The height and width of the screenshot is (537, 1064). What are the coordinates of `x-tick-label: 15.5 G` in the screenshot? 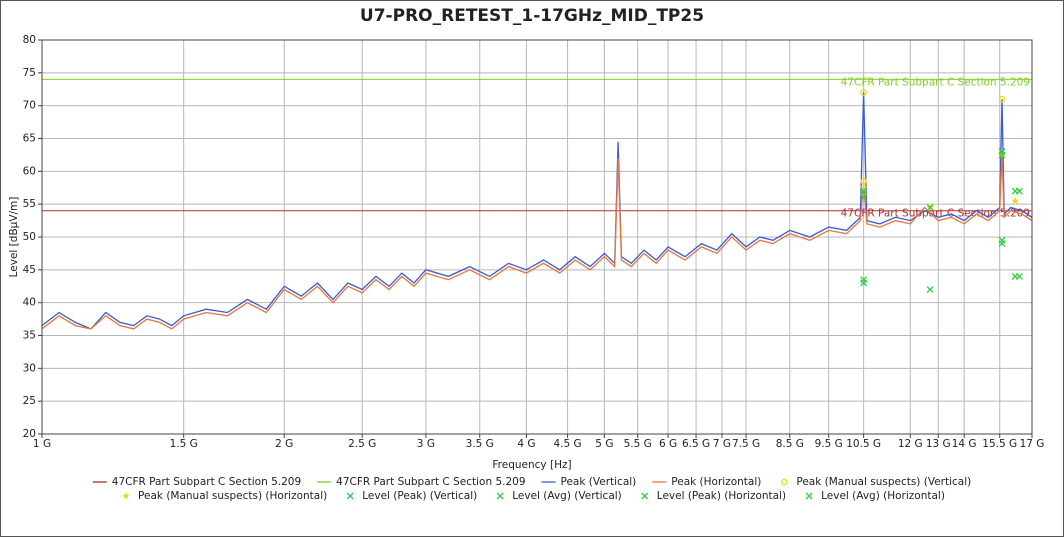 It's located at (999, 444).